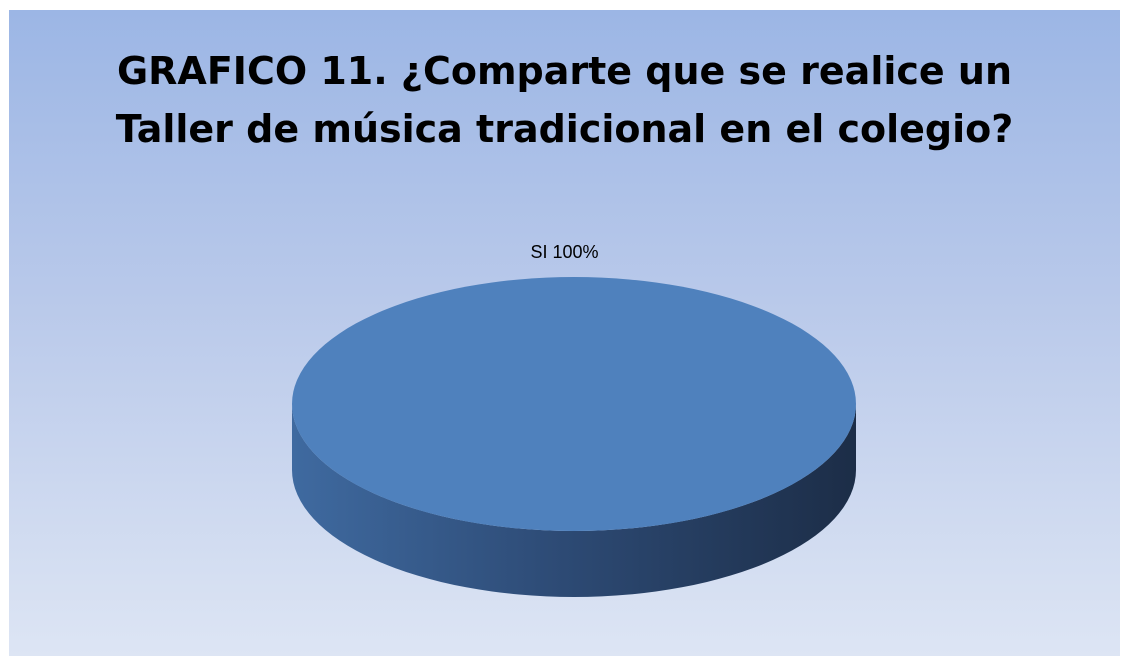 The image size is (1131, 666). I want to click on slice-label-si: SI 100%, so click(564, 252).